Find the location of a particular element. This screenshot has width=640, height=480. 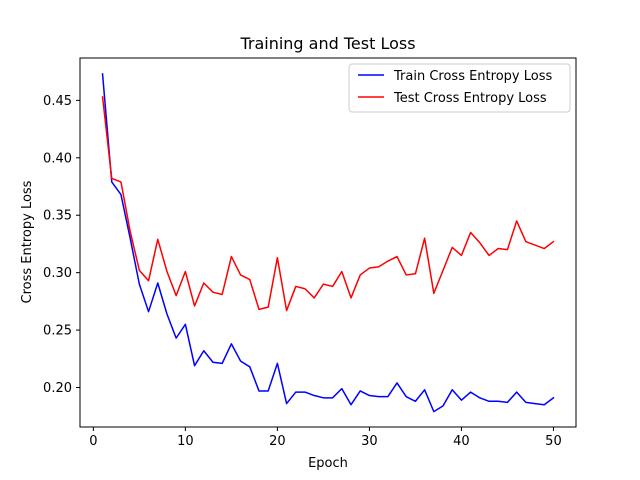

legend-test-label: Test Cross Entropy Loss is located at coordinates (470, 98).